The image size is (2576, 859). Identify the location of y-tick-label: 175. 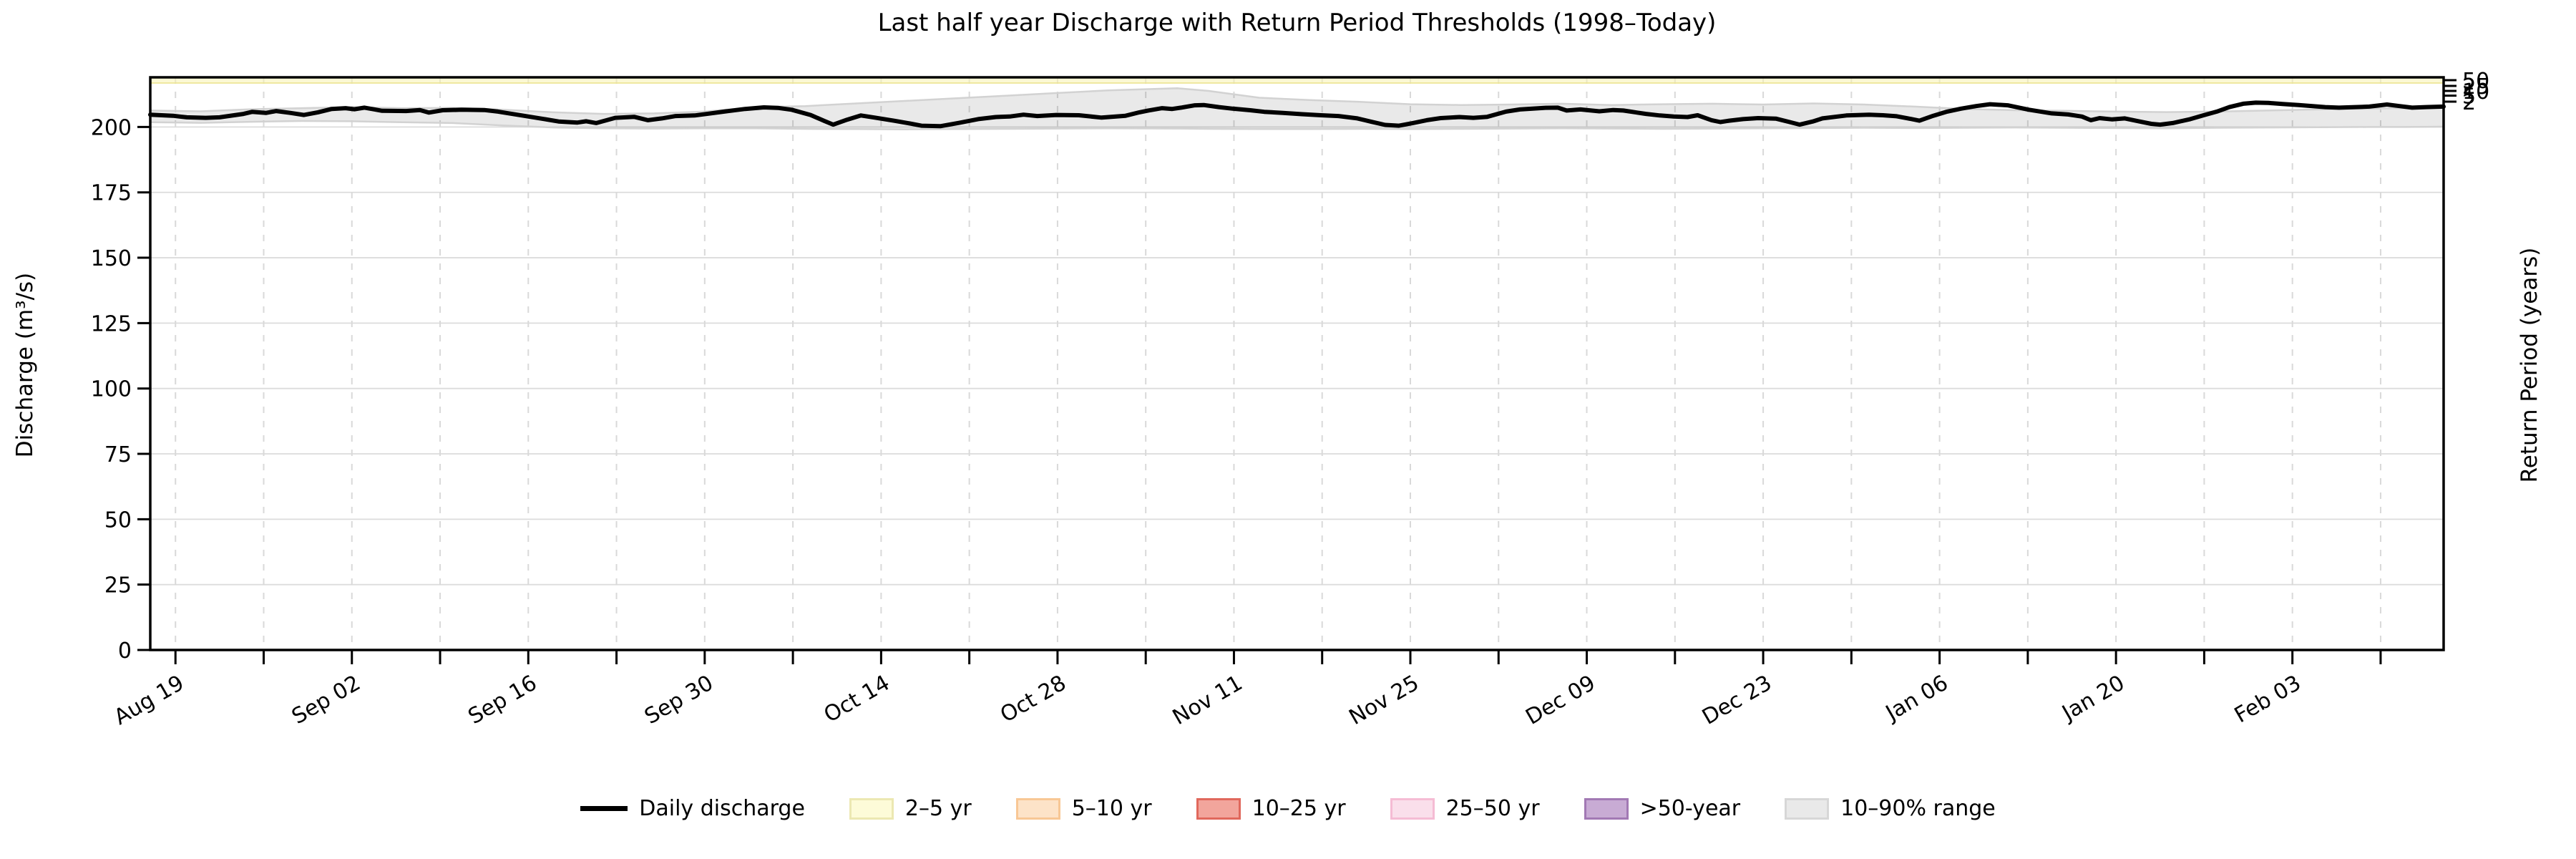
(111, 193).